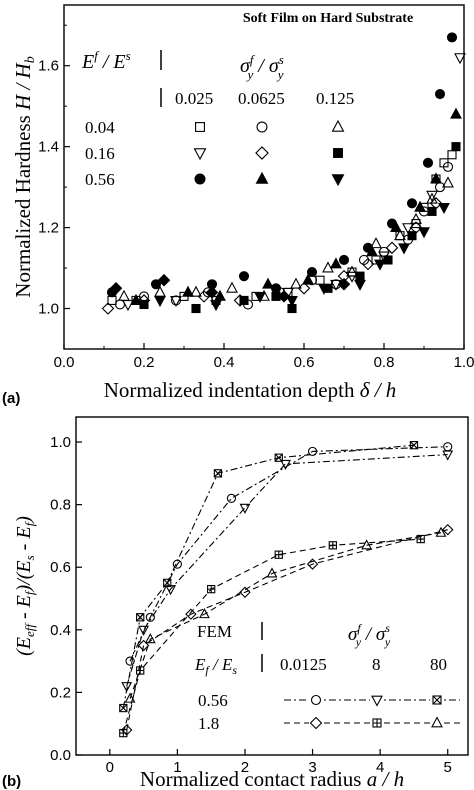 The height and width of the screenshot is (790, 474). What do you see at coordinates (312, 767) in the screenshot?
I see `x-tick-label-b: 3` at bounding box center [312, 767].